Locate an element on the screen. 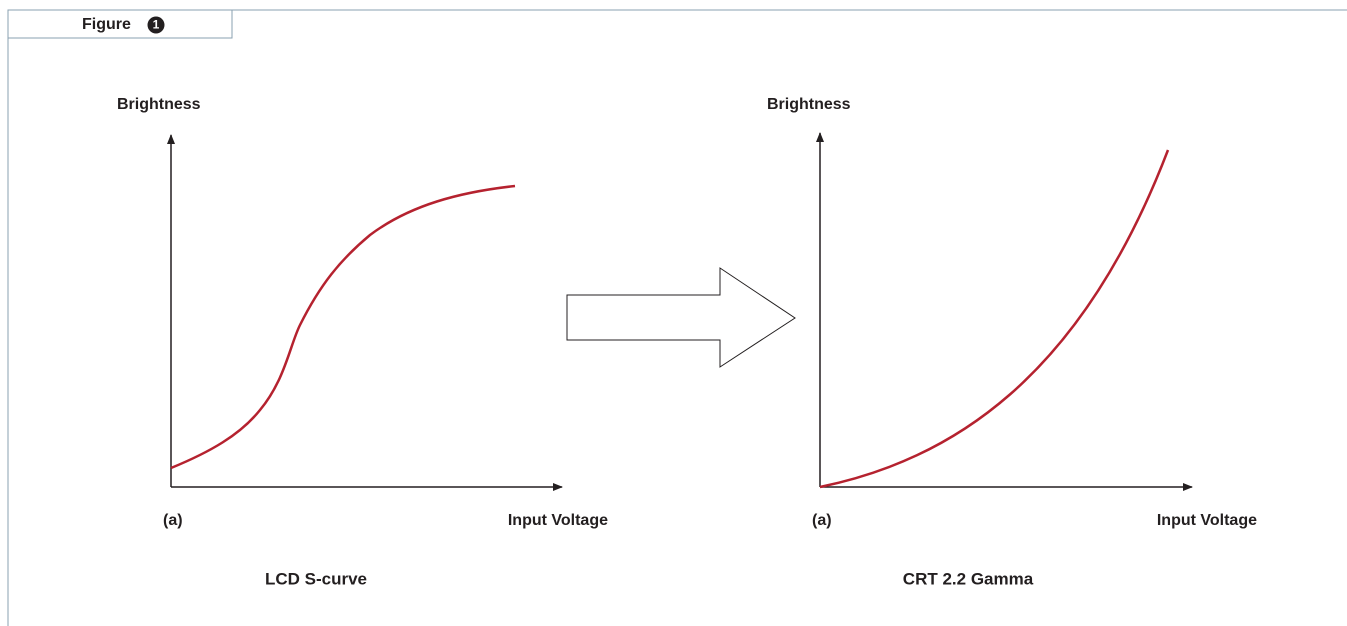  caption: LCD S-curve is located at coordinates (316, 578).